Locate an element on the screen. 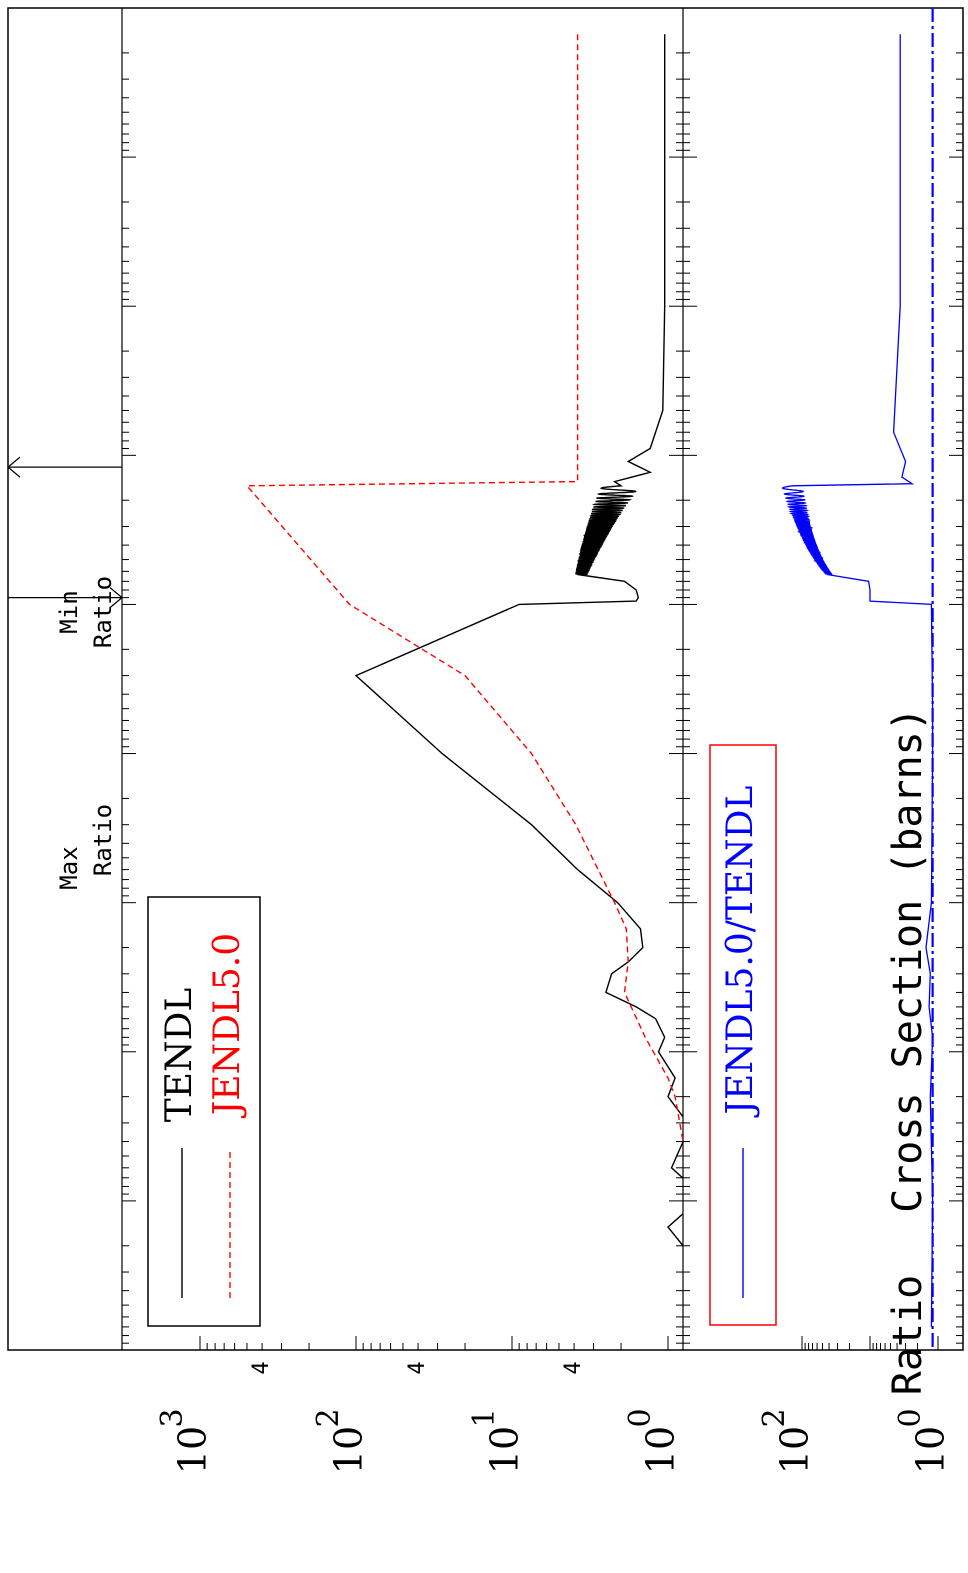  ratio-axis-title: Ratio is located at coordinates (908, 1335).